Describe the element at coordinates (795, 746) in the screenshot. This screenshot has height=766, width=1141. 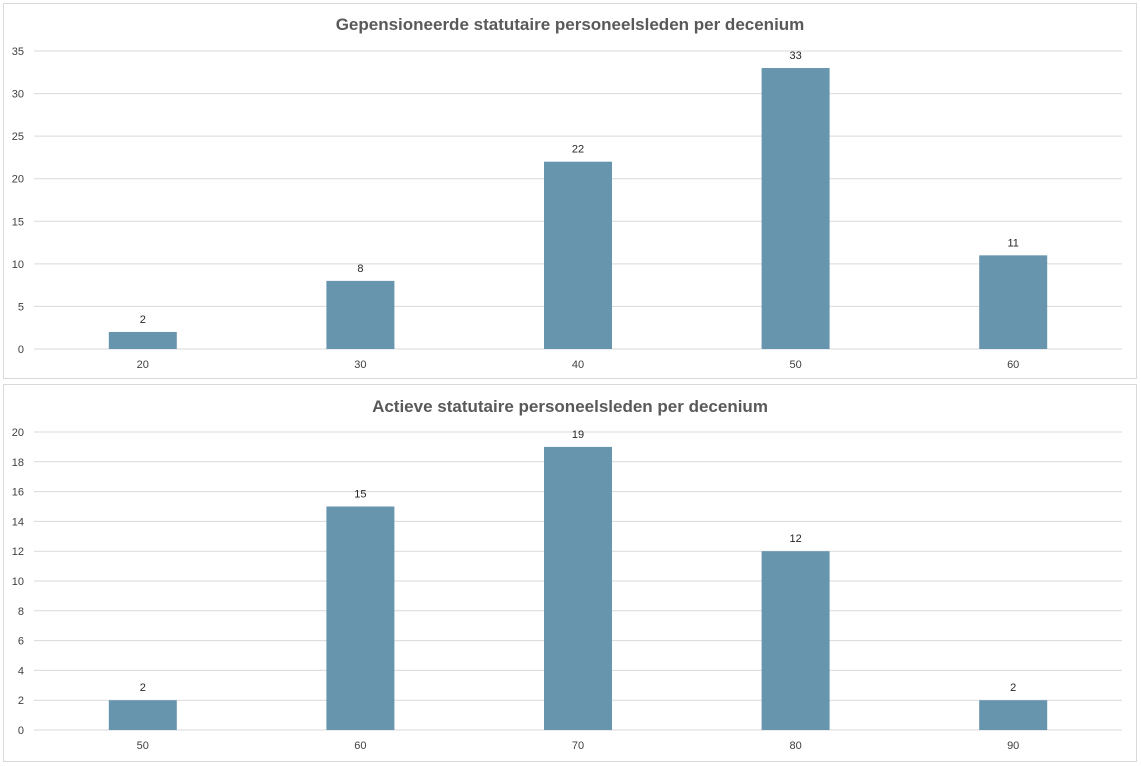
I see `x-tick-label: 80` at that location.